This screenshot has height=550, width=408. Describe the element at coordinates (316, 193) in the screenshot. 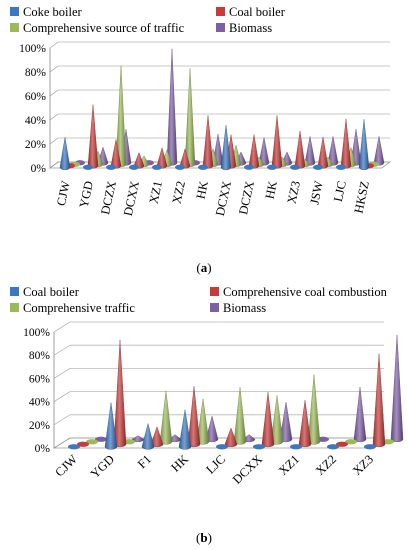

I see `category-label: JSW` at that location.